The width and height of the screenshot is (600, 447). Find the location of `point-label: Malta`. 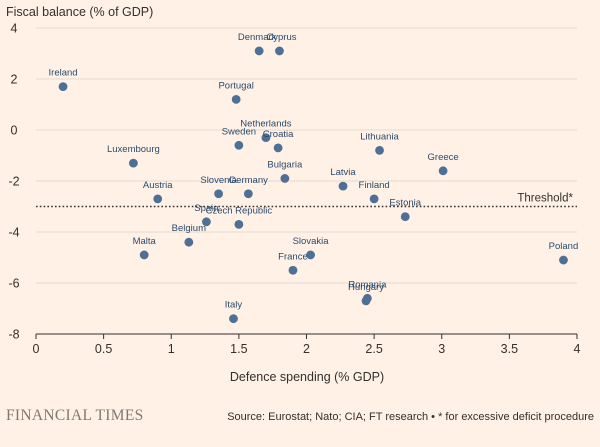

point-label: Malta is located at coordinates (145, 241).